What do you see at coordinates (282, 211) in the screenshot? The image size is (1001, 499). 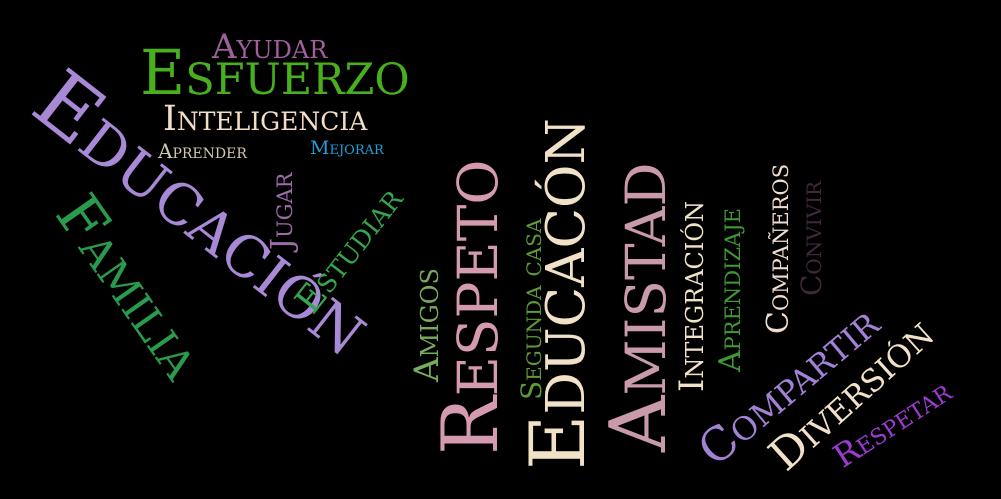 I see `word-jugar: Jugar` at bounding box center [282, 211].